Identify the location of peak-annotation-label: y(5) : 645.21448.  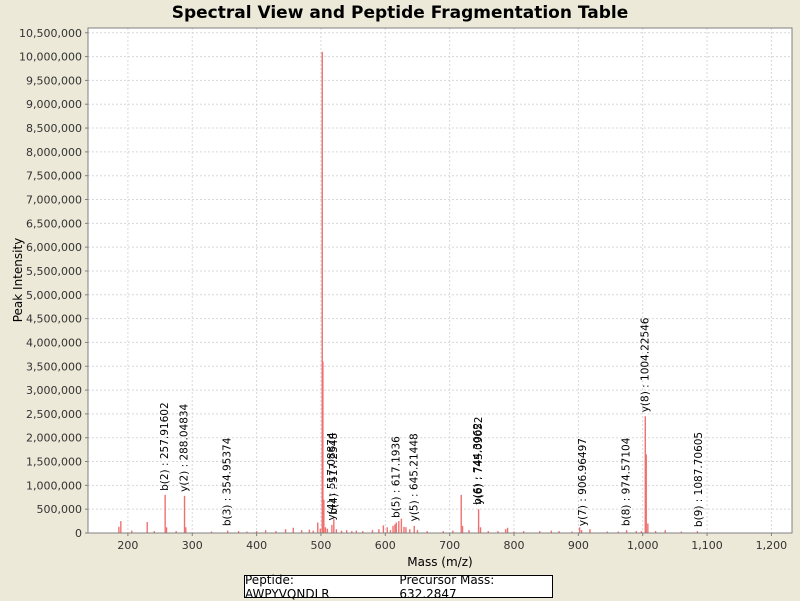
(414, 477).